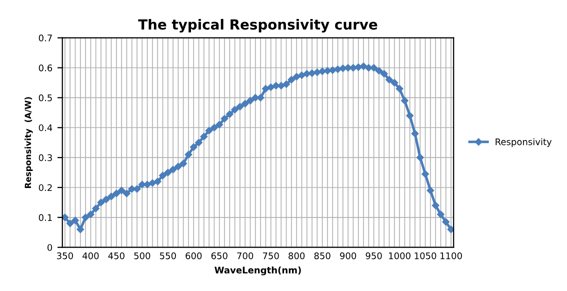 The height and width of the screenshot is (291, 567). Describe the element at coordinates (524, 142) in the screenshot. I see `legend-label: Responsivity` at that location.